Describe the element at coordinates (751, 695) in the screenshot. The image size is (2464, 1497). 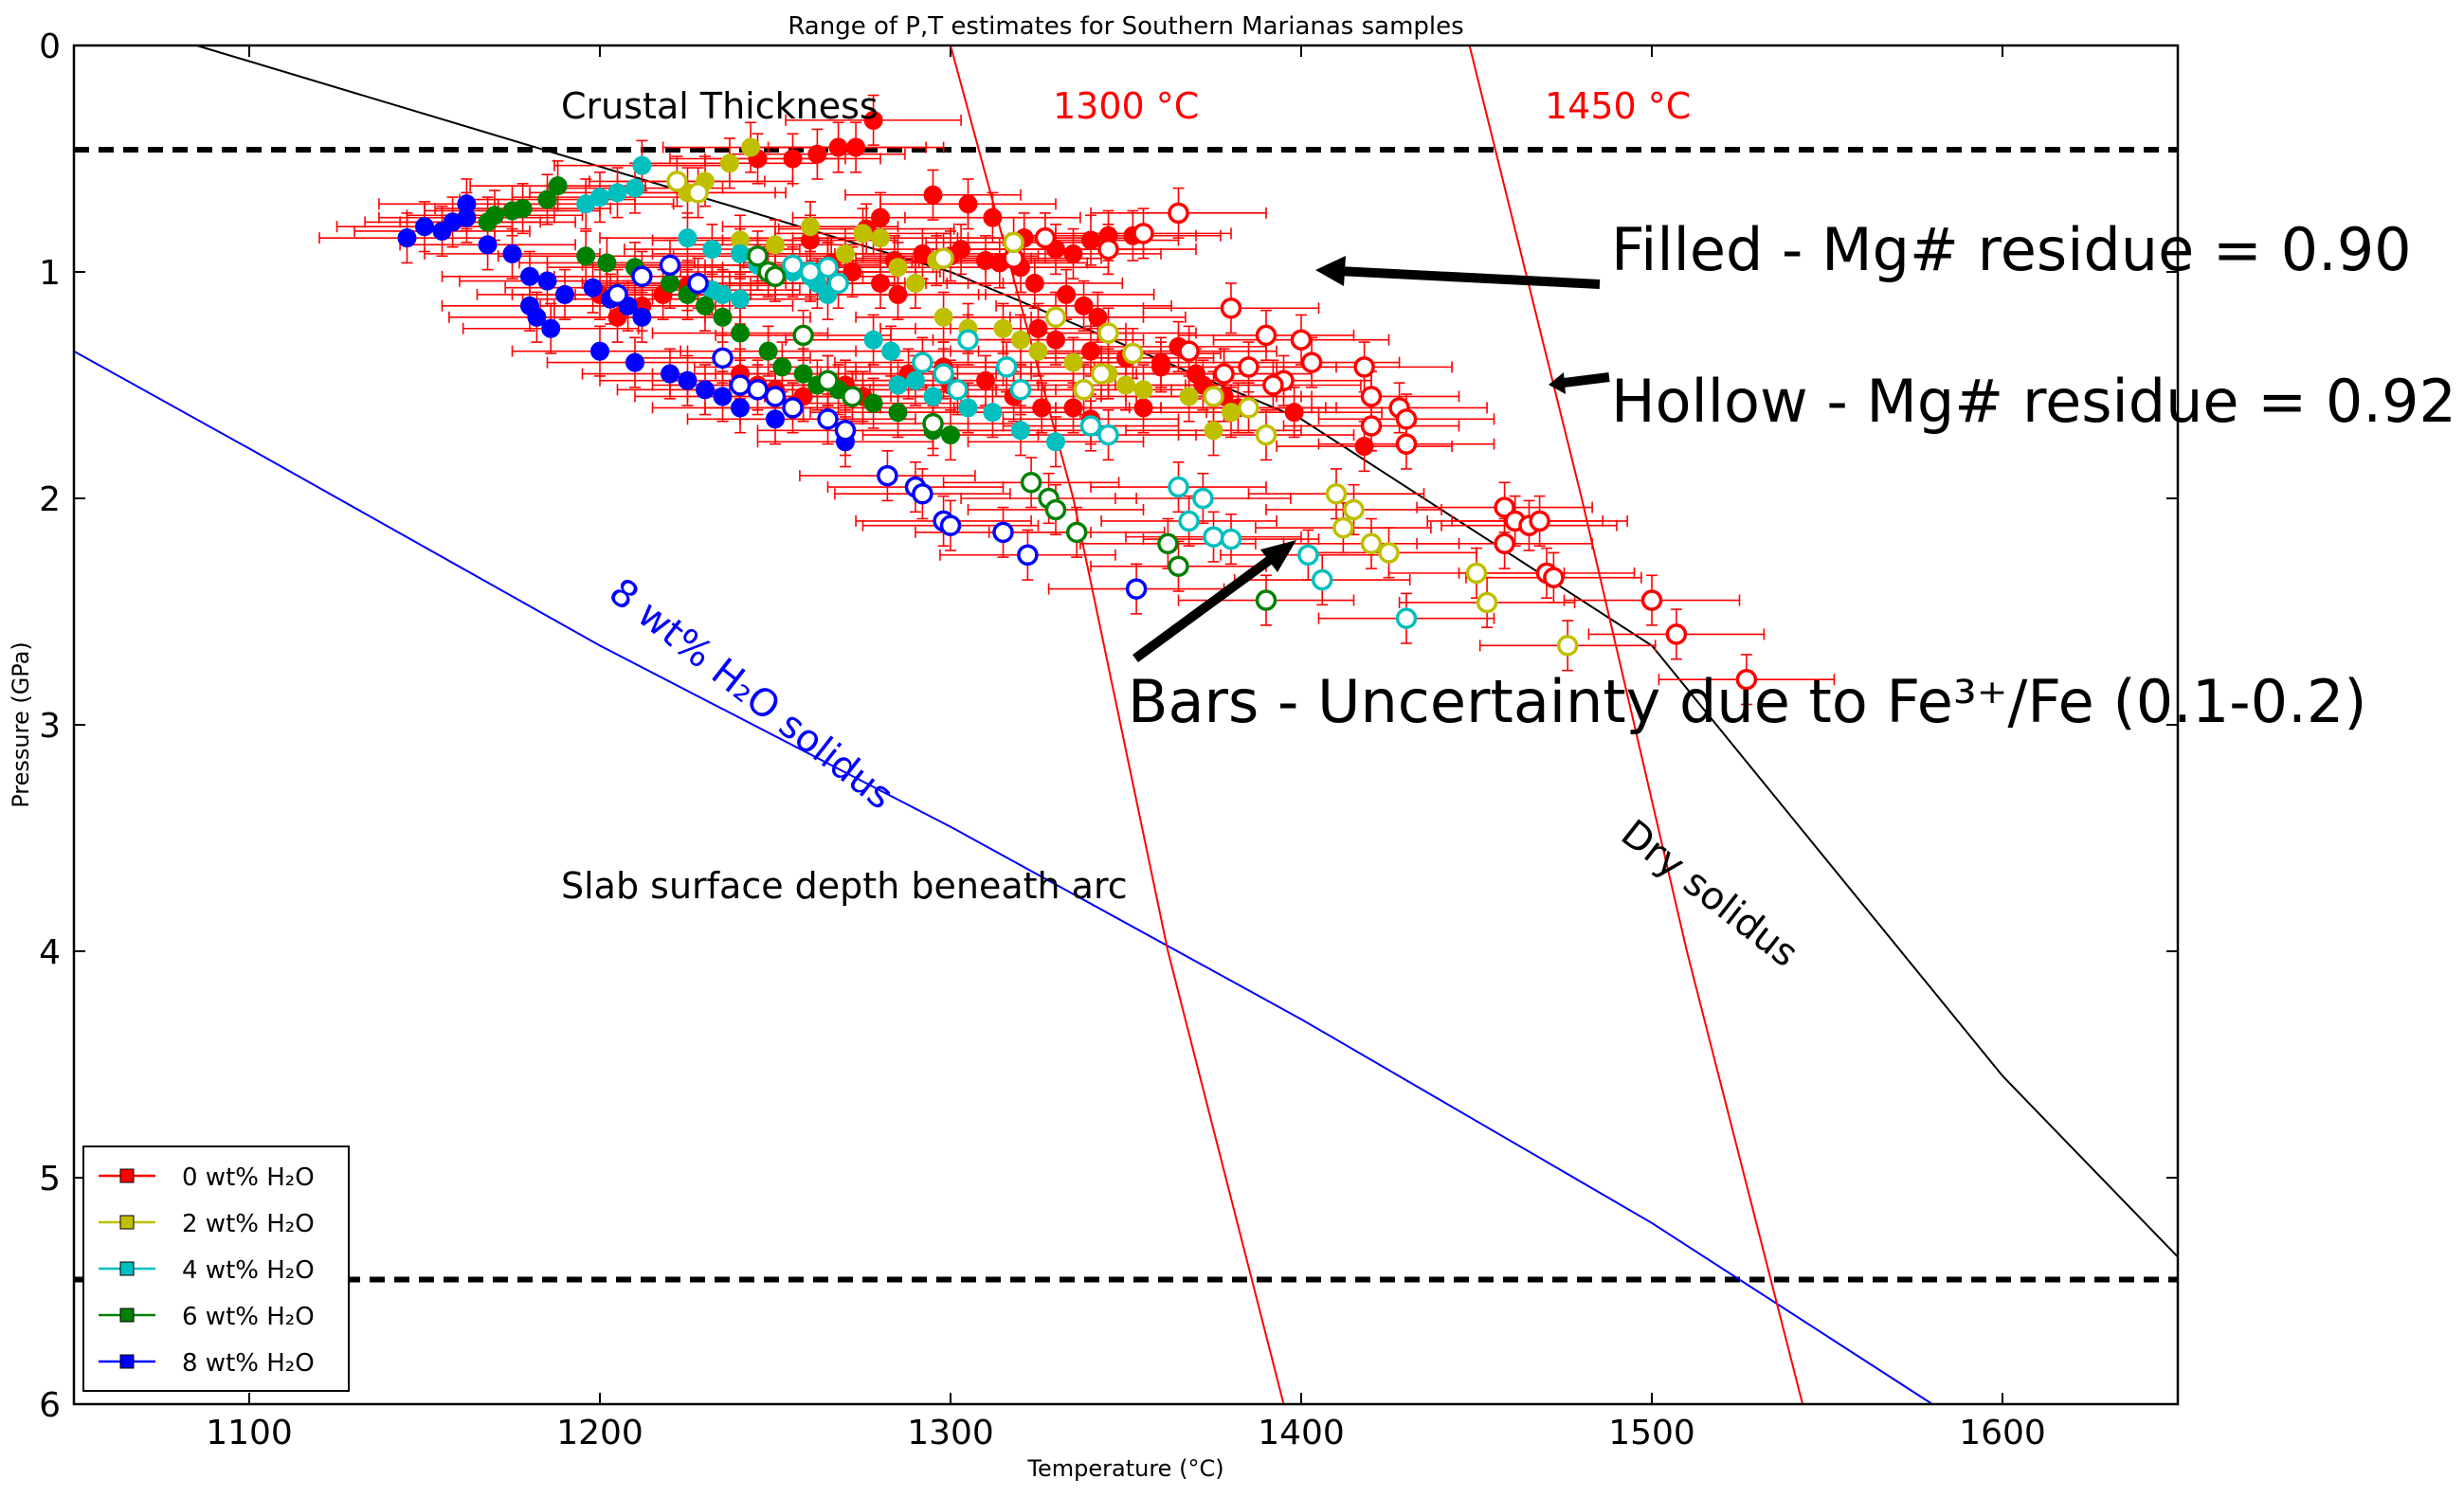
I see `wet-solidus-label: 8 wt% H₂O solidus` at that location.